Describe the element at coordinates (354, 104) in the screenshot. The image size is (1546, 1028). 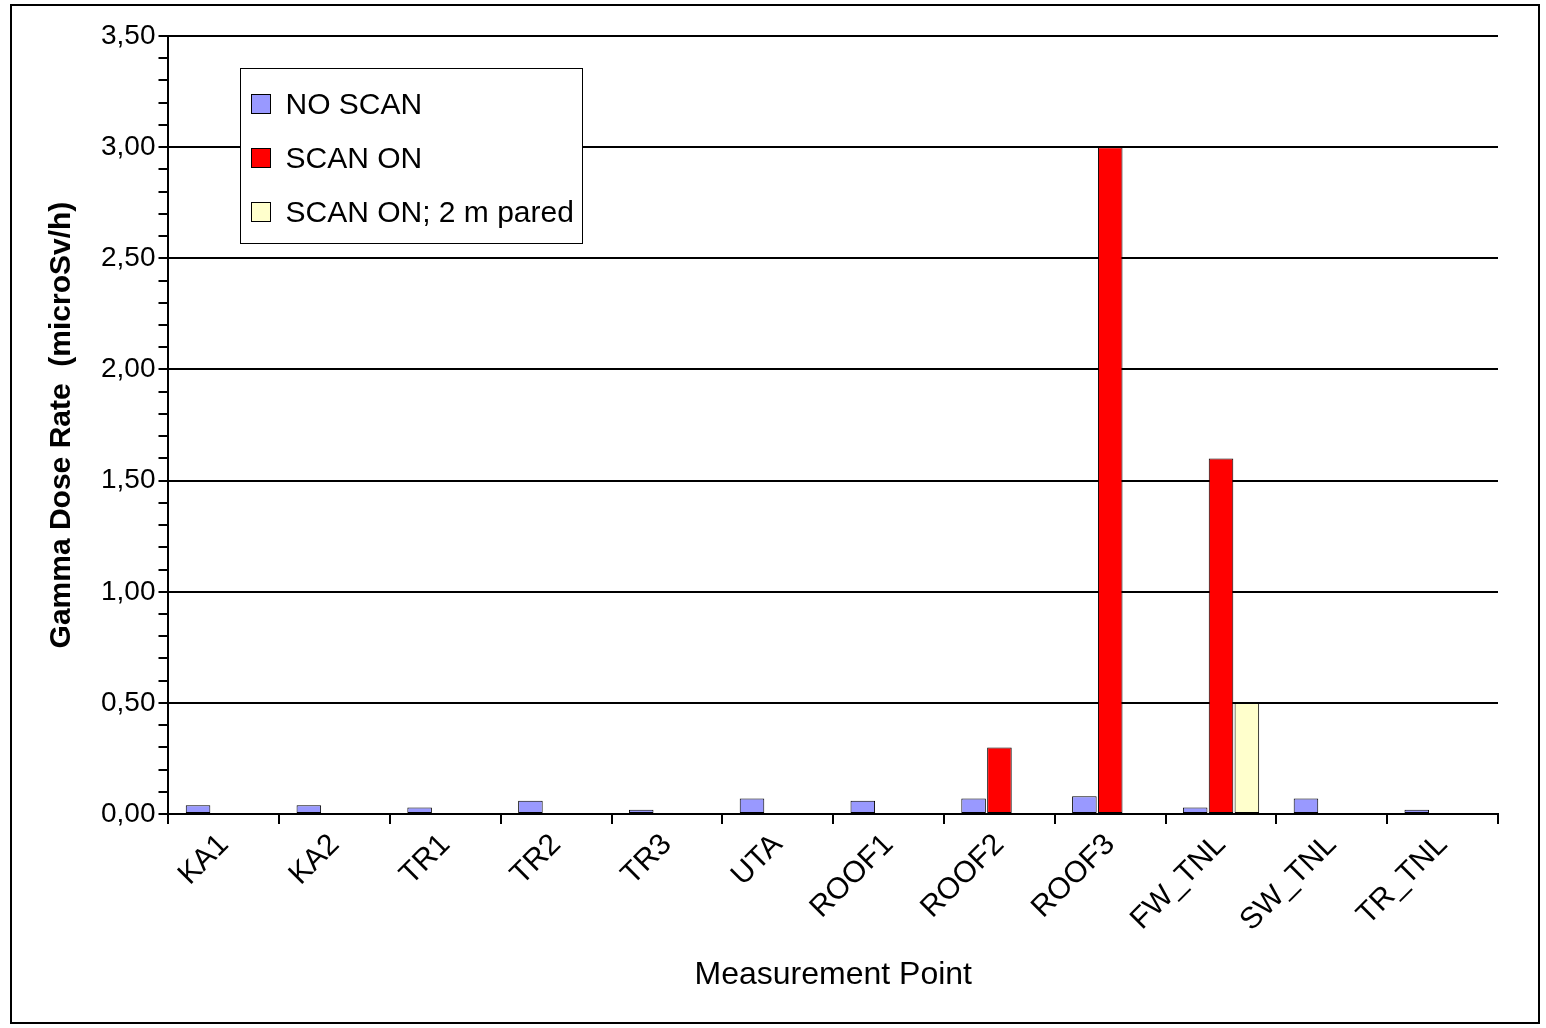
I see `legend-label: NO SCAN` at that location.